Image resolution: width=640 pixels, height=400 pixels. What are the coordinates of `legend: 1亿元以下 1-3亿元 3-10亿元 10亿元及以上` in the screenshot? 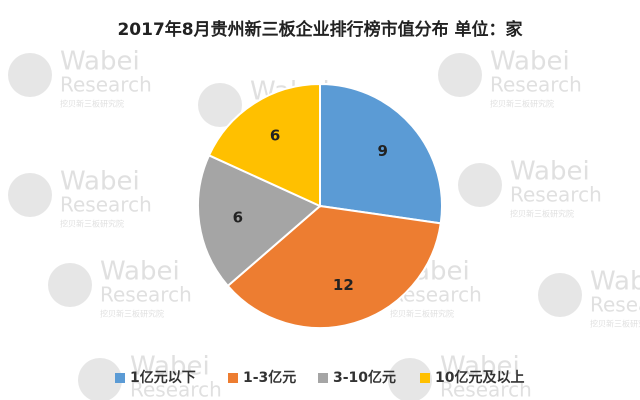 It's located at (319, 377).